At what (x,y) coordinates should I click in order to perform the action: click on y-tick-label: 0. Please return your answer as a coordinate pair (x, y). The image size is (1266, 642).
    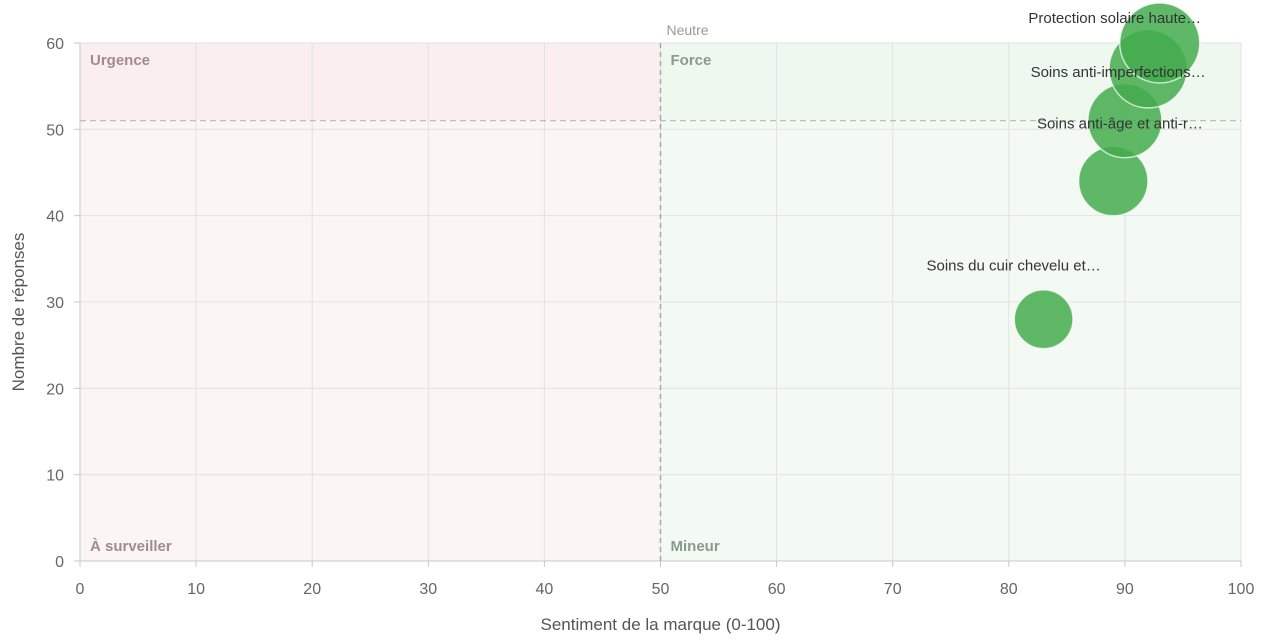
    Looking at the image, I should click on (59, 562).